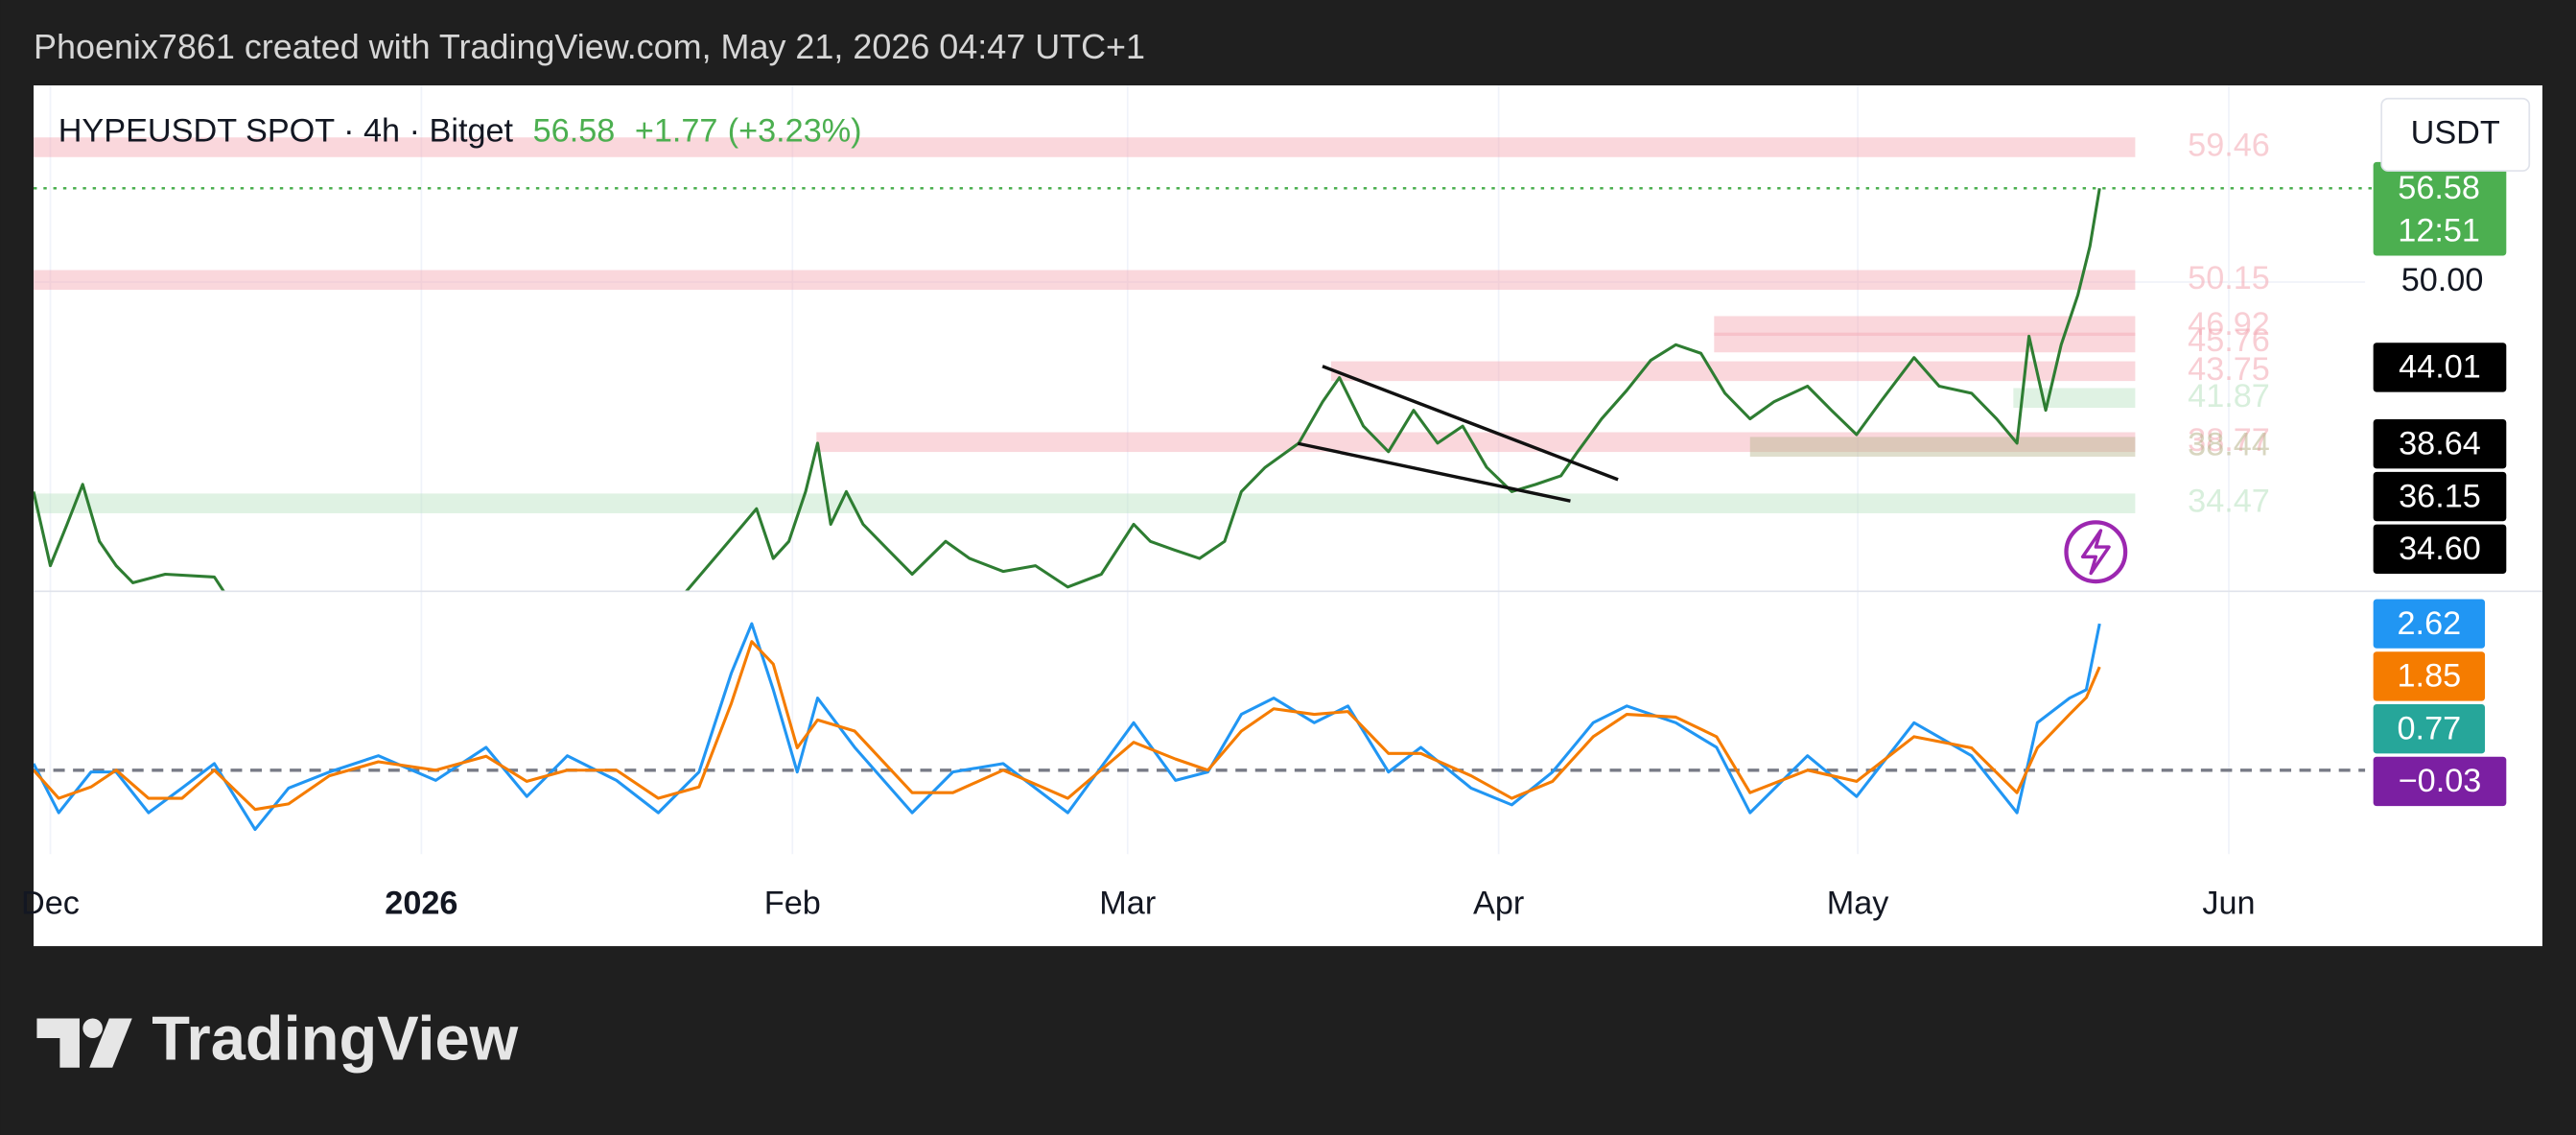 The width and height of the screenshot is (2576, 1135). I want to click on logo: TradingView, so click(277, 1038).